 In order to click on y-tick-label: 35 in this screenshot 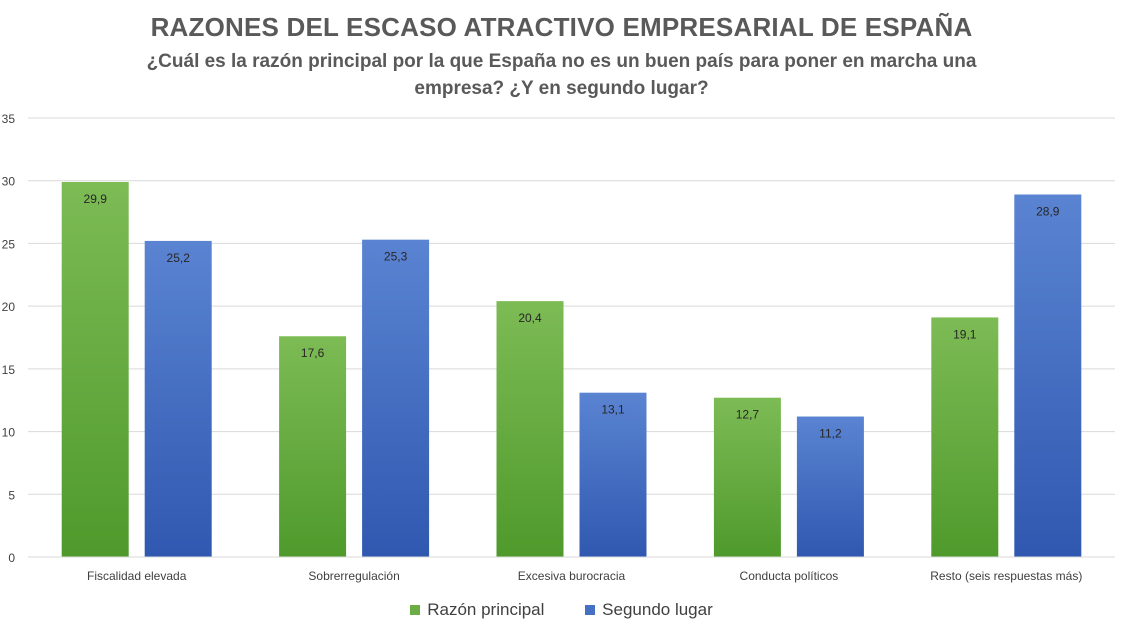, I will do `click(9, 119)`.